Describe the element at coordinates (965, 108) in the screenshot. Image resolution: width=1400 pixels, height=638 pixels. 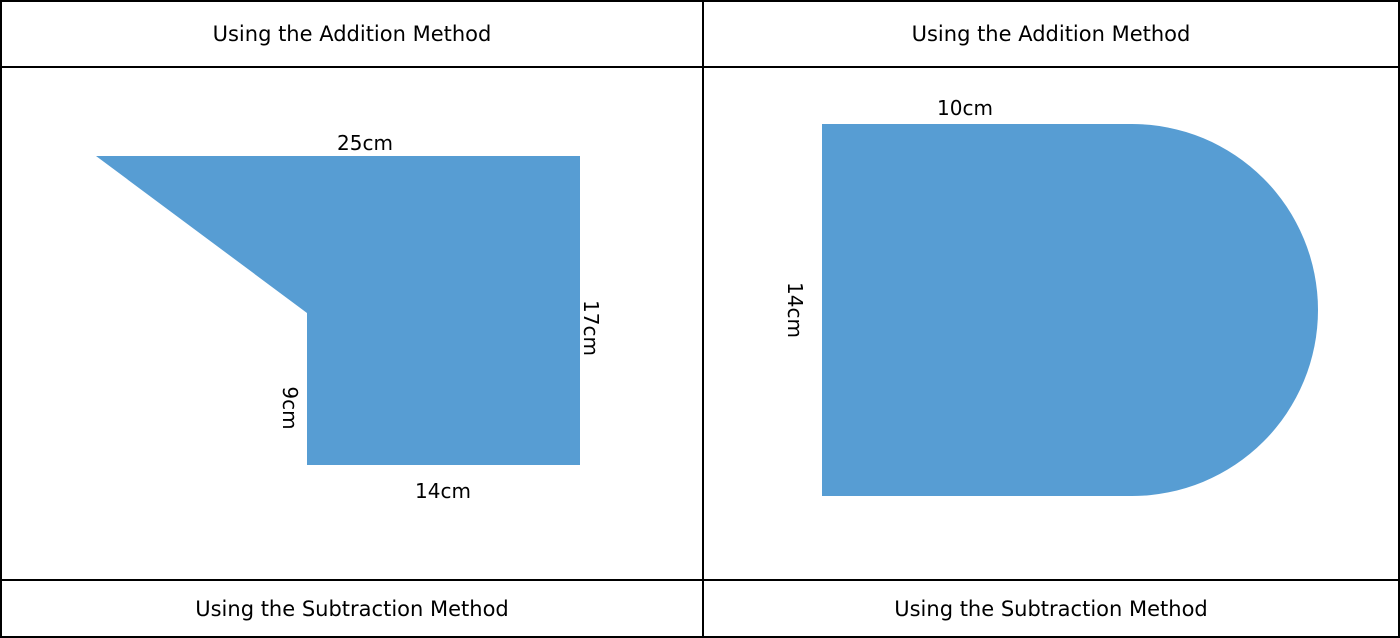
I see `label-top-10cm: 10cm` at that location.